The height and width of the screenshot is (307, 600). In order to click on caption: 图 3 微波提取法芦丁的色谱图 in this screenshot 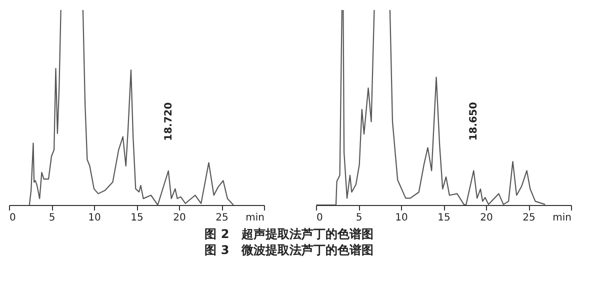, I will do `click(289, 250)`.